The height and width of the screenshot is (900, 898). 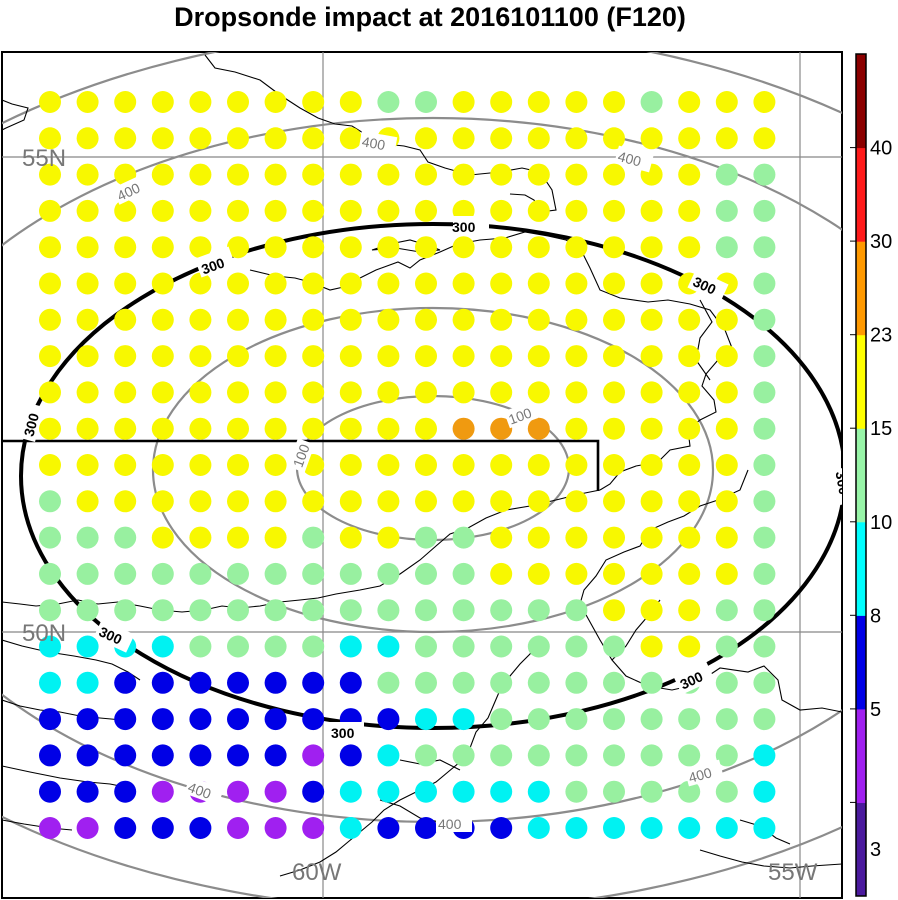 What do you see at coordinates (881, 429) in the screenshot?
I see `colorbar-label: 15` at bounding box center [881, 429].